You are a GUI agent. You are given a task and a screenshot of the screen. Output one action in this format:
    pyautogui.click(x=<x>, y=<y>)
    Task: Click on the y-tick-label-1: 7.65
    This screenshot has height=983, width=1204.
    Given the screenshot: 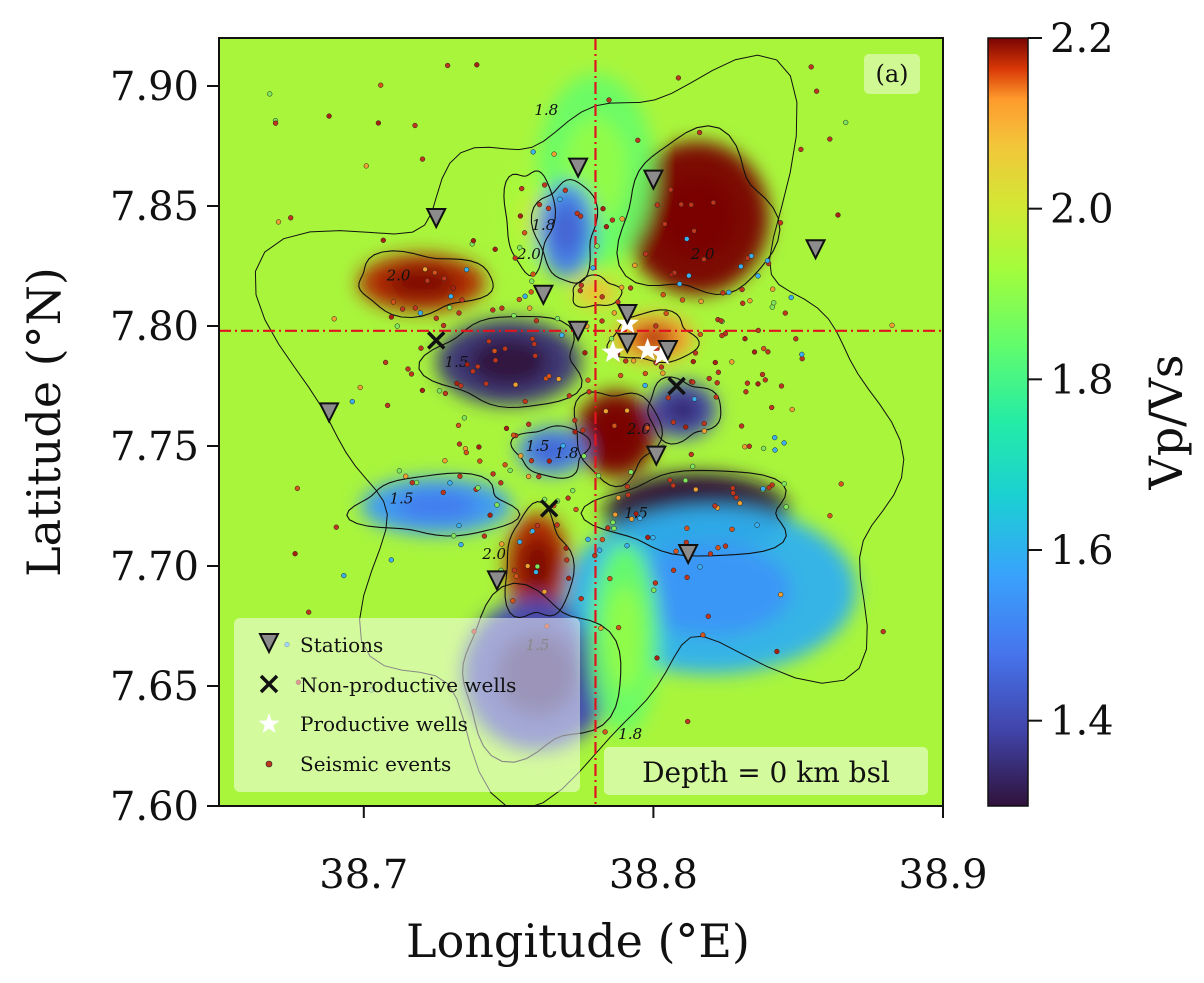 What is the action you would take?
    pyautogui.click(x=154, y=687)
    